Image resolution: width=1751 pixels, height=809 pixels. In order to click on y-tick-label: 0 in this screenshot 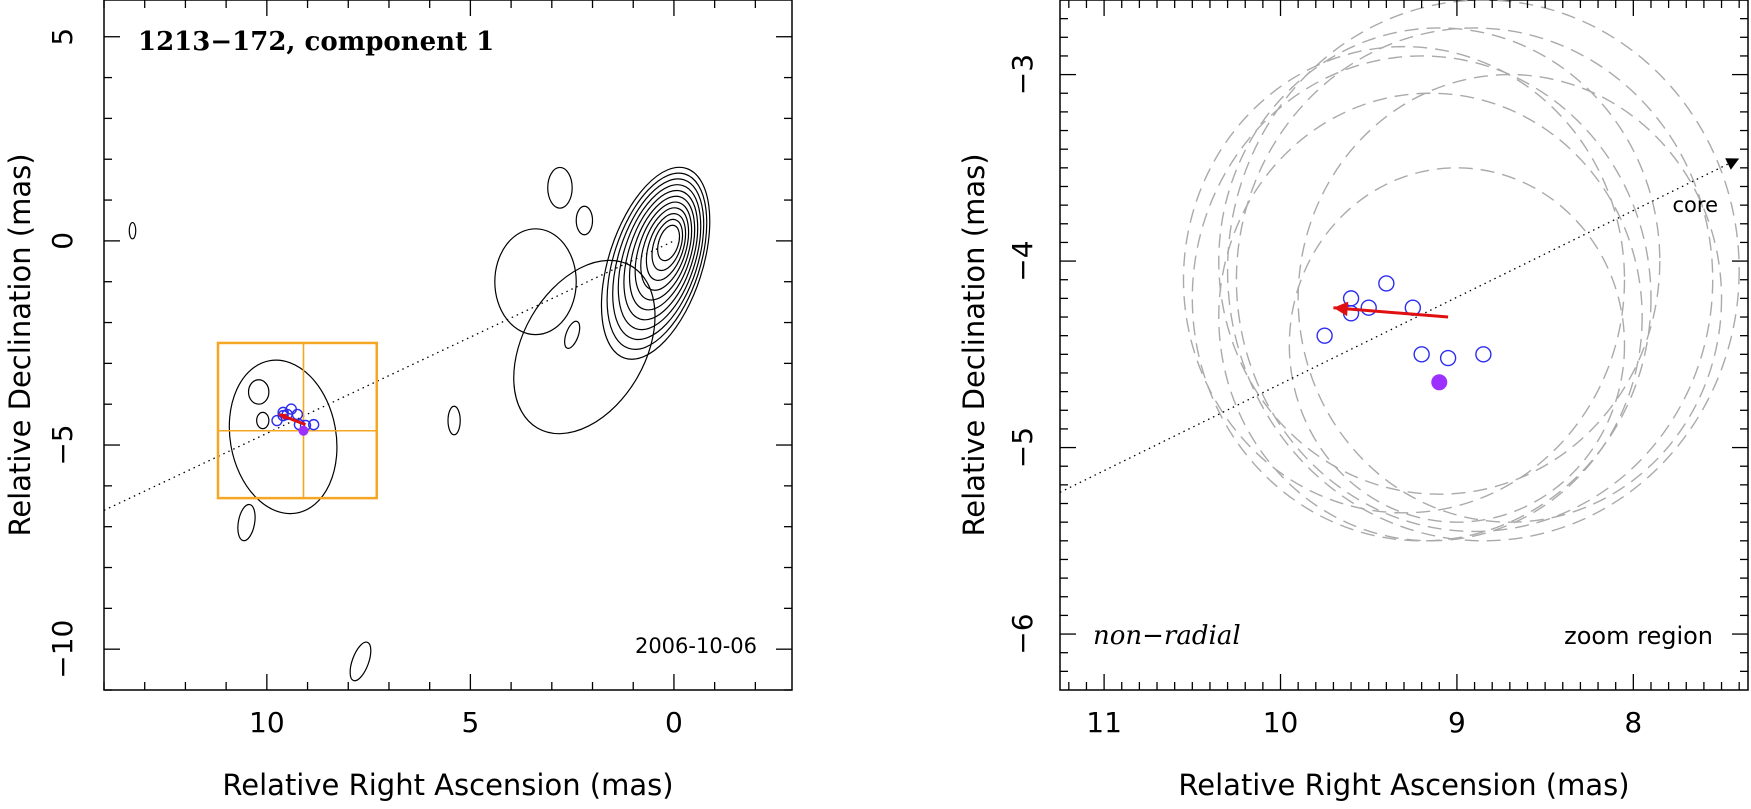, I will do `click(62, 241)`.